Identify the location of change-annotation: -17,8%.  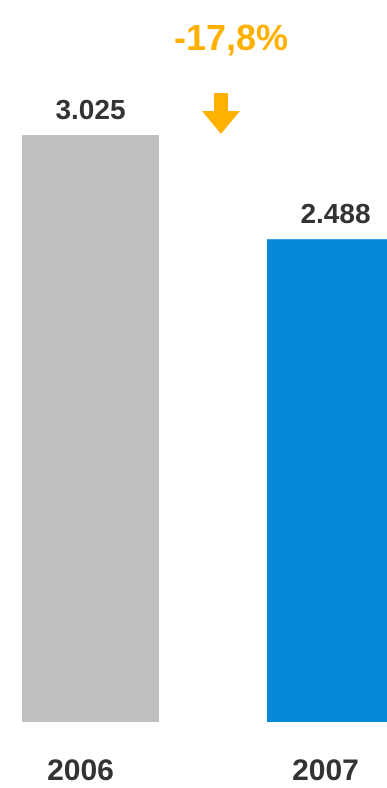
(231, 75).